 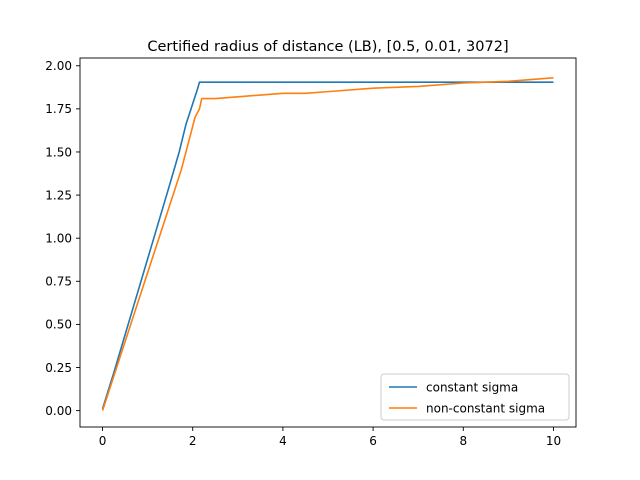 I want to click on y-tick-label: 0.25, so click(x=58, y=368).